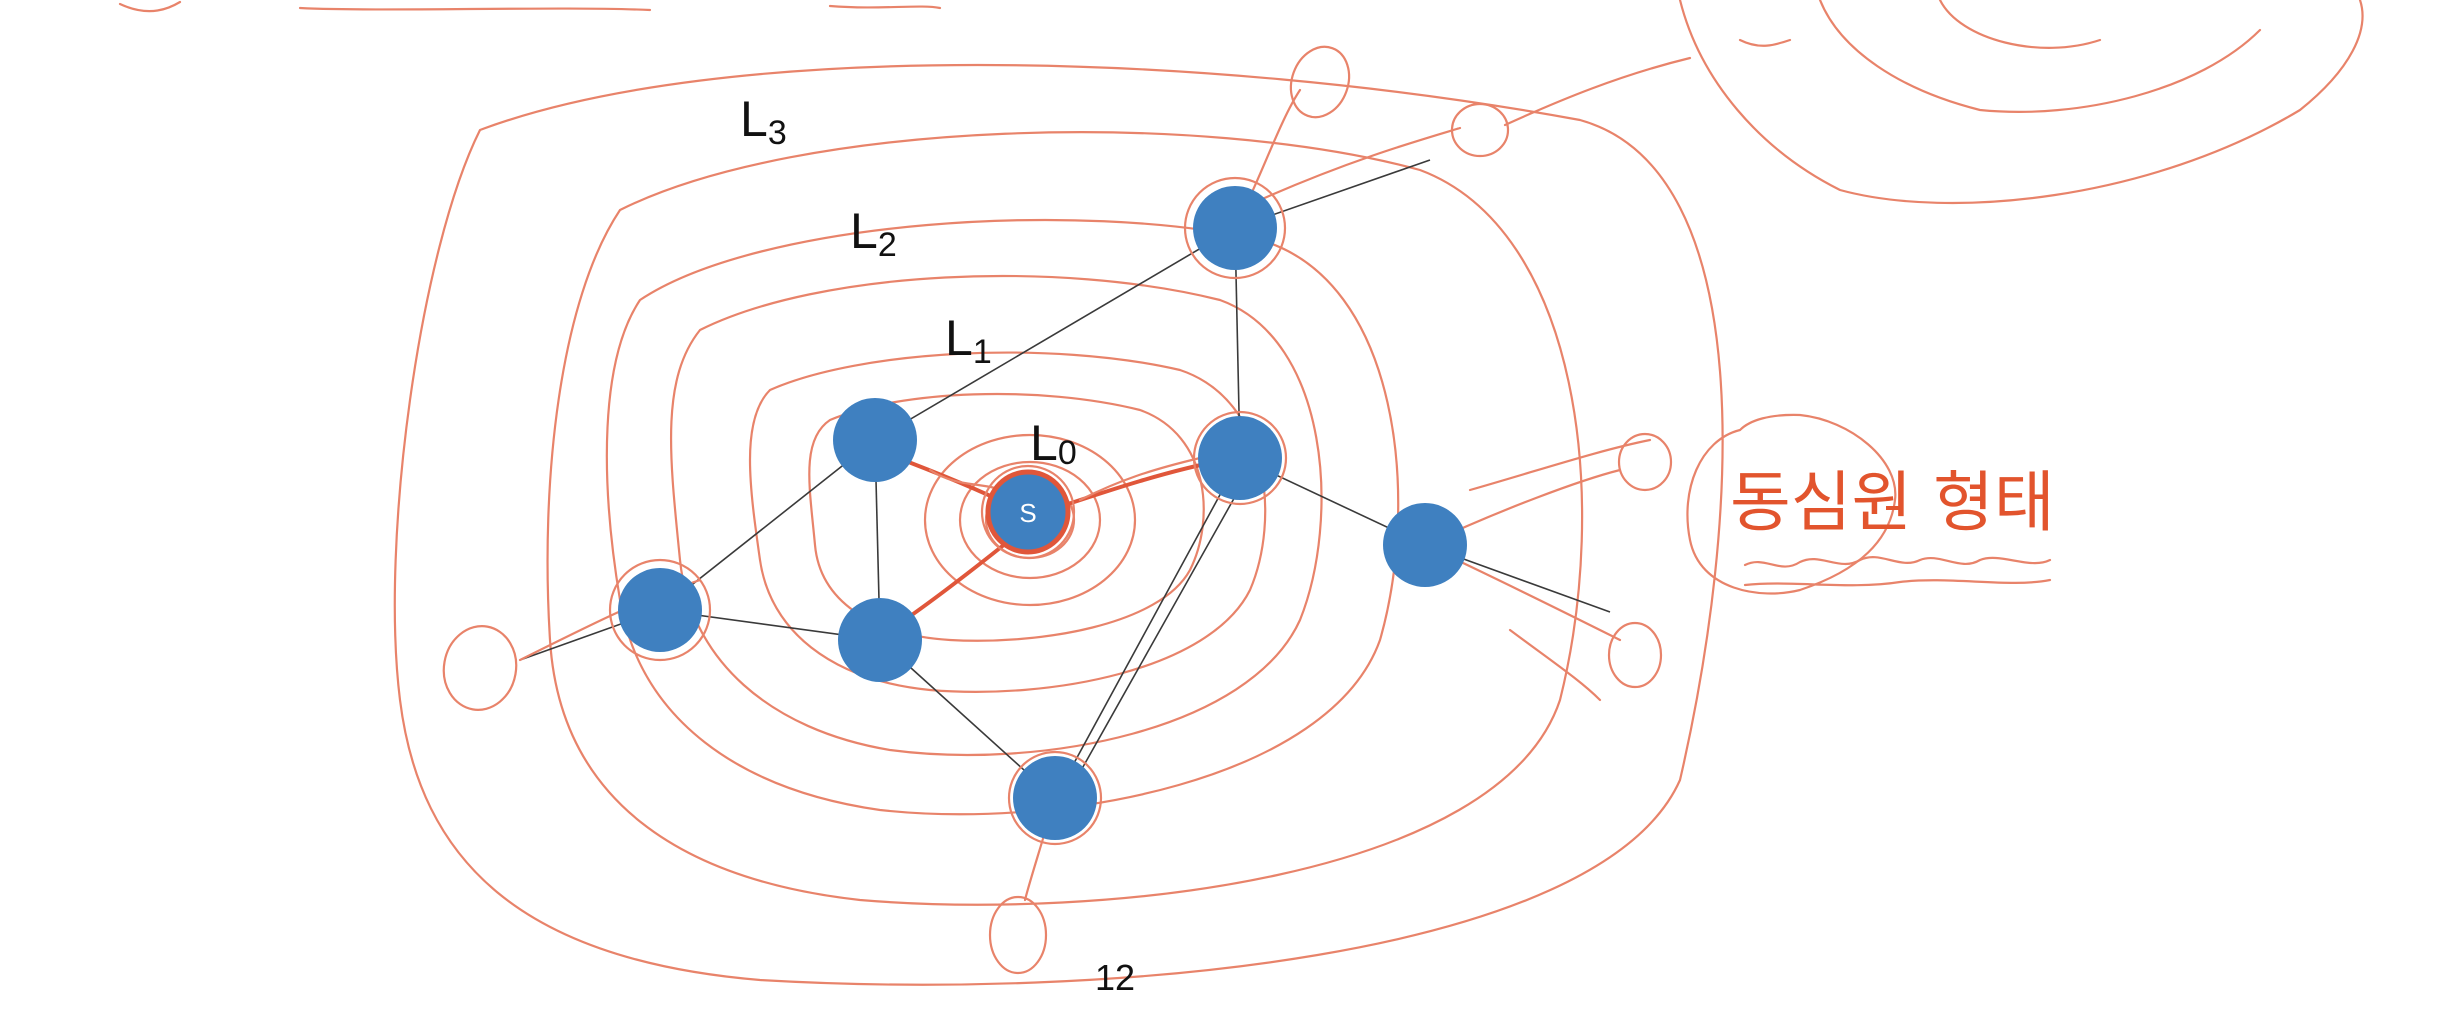 This screenshot has width=2450, height=1010. What do you see at coordinates (1115, 977) in the screenshot?
I see `page-number: 12` at bounding box center [1115, 977].